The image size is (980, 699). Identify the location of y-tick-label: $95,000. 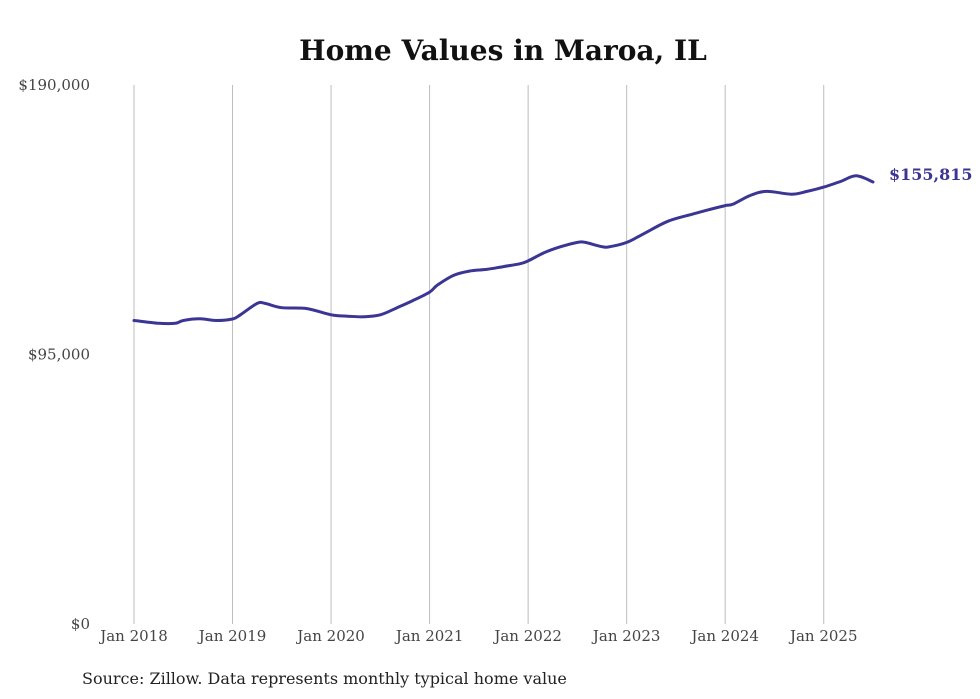
(59, 355).